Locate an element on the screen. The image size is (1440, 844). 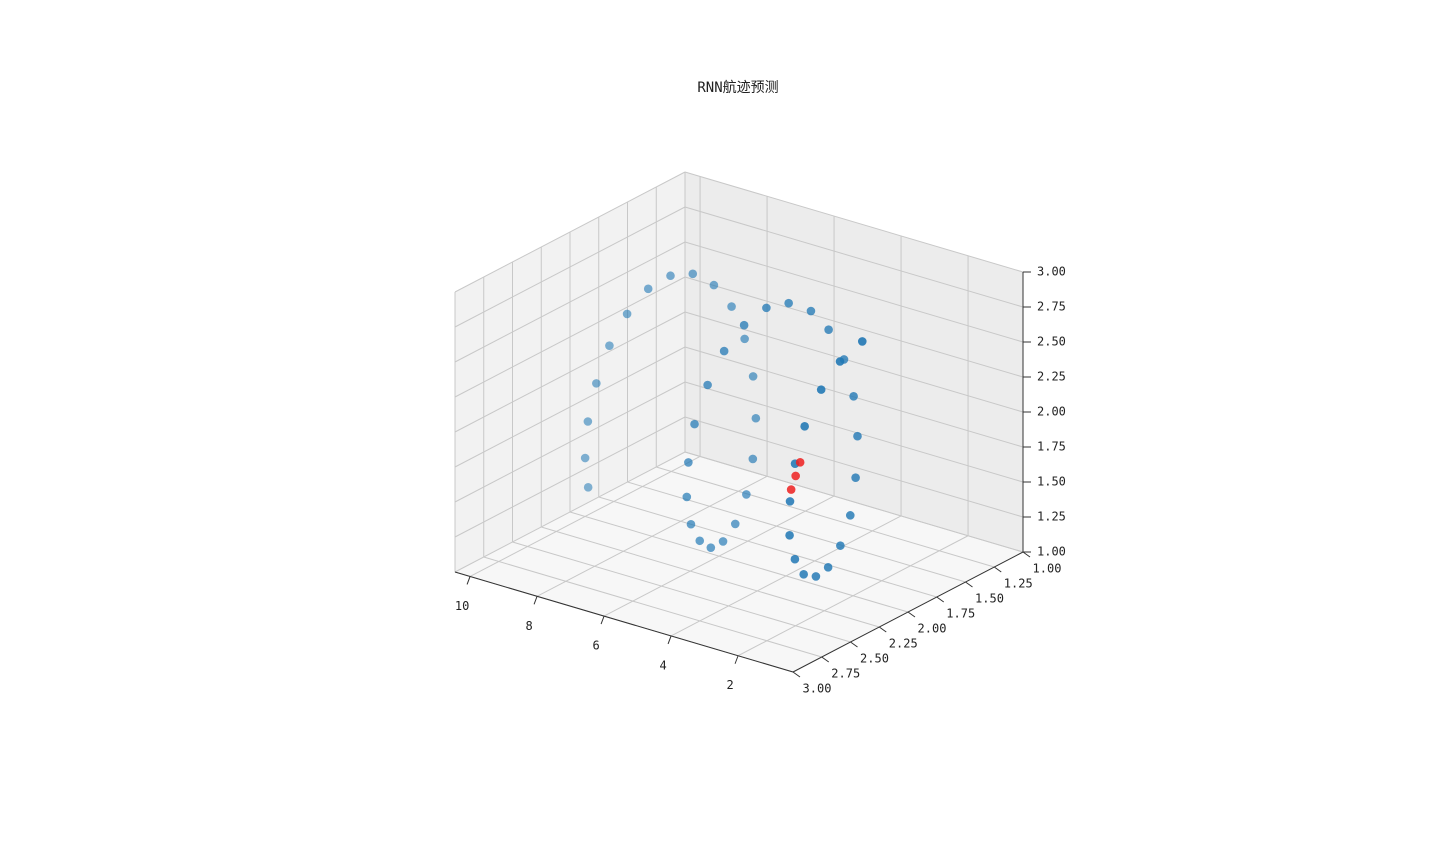
y-tick-label: 2.00 is located at coordinates (932, 629).